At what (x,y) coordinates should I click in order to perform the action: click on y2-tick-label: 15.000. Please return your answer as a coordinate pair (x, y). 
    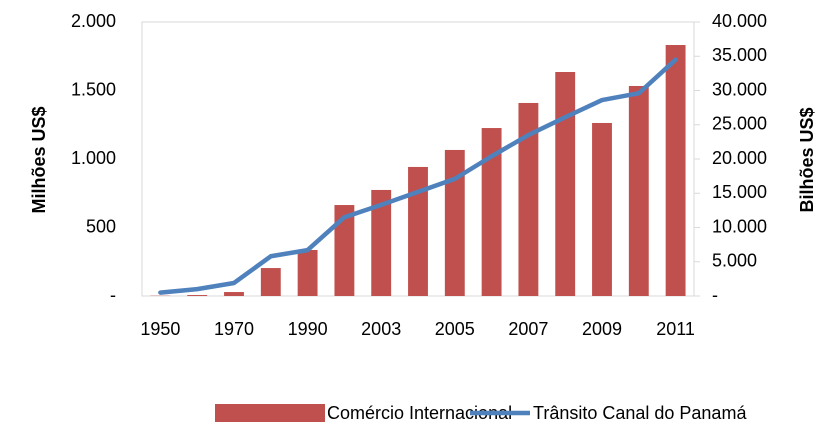
    Looking at the image, I should click on (739, 192).